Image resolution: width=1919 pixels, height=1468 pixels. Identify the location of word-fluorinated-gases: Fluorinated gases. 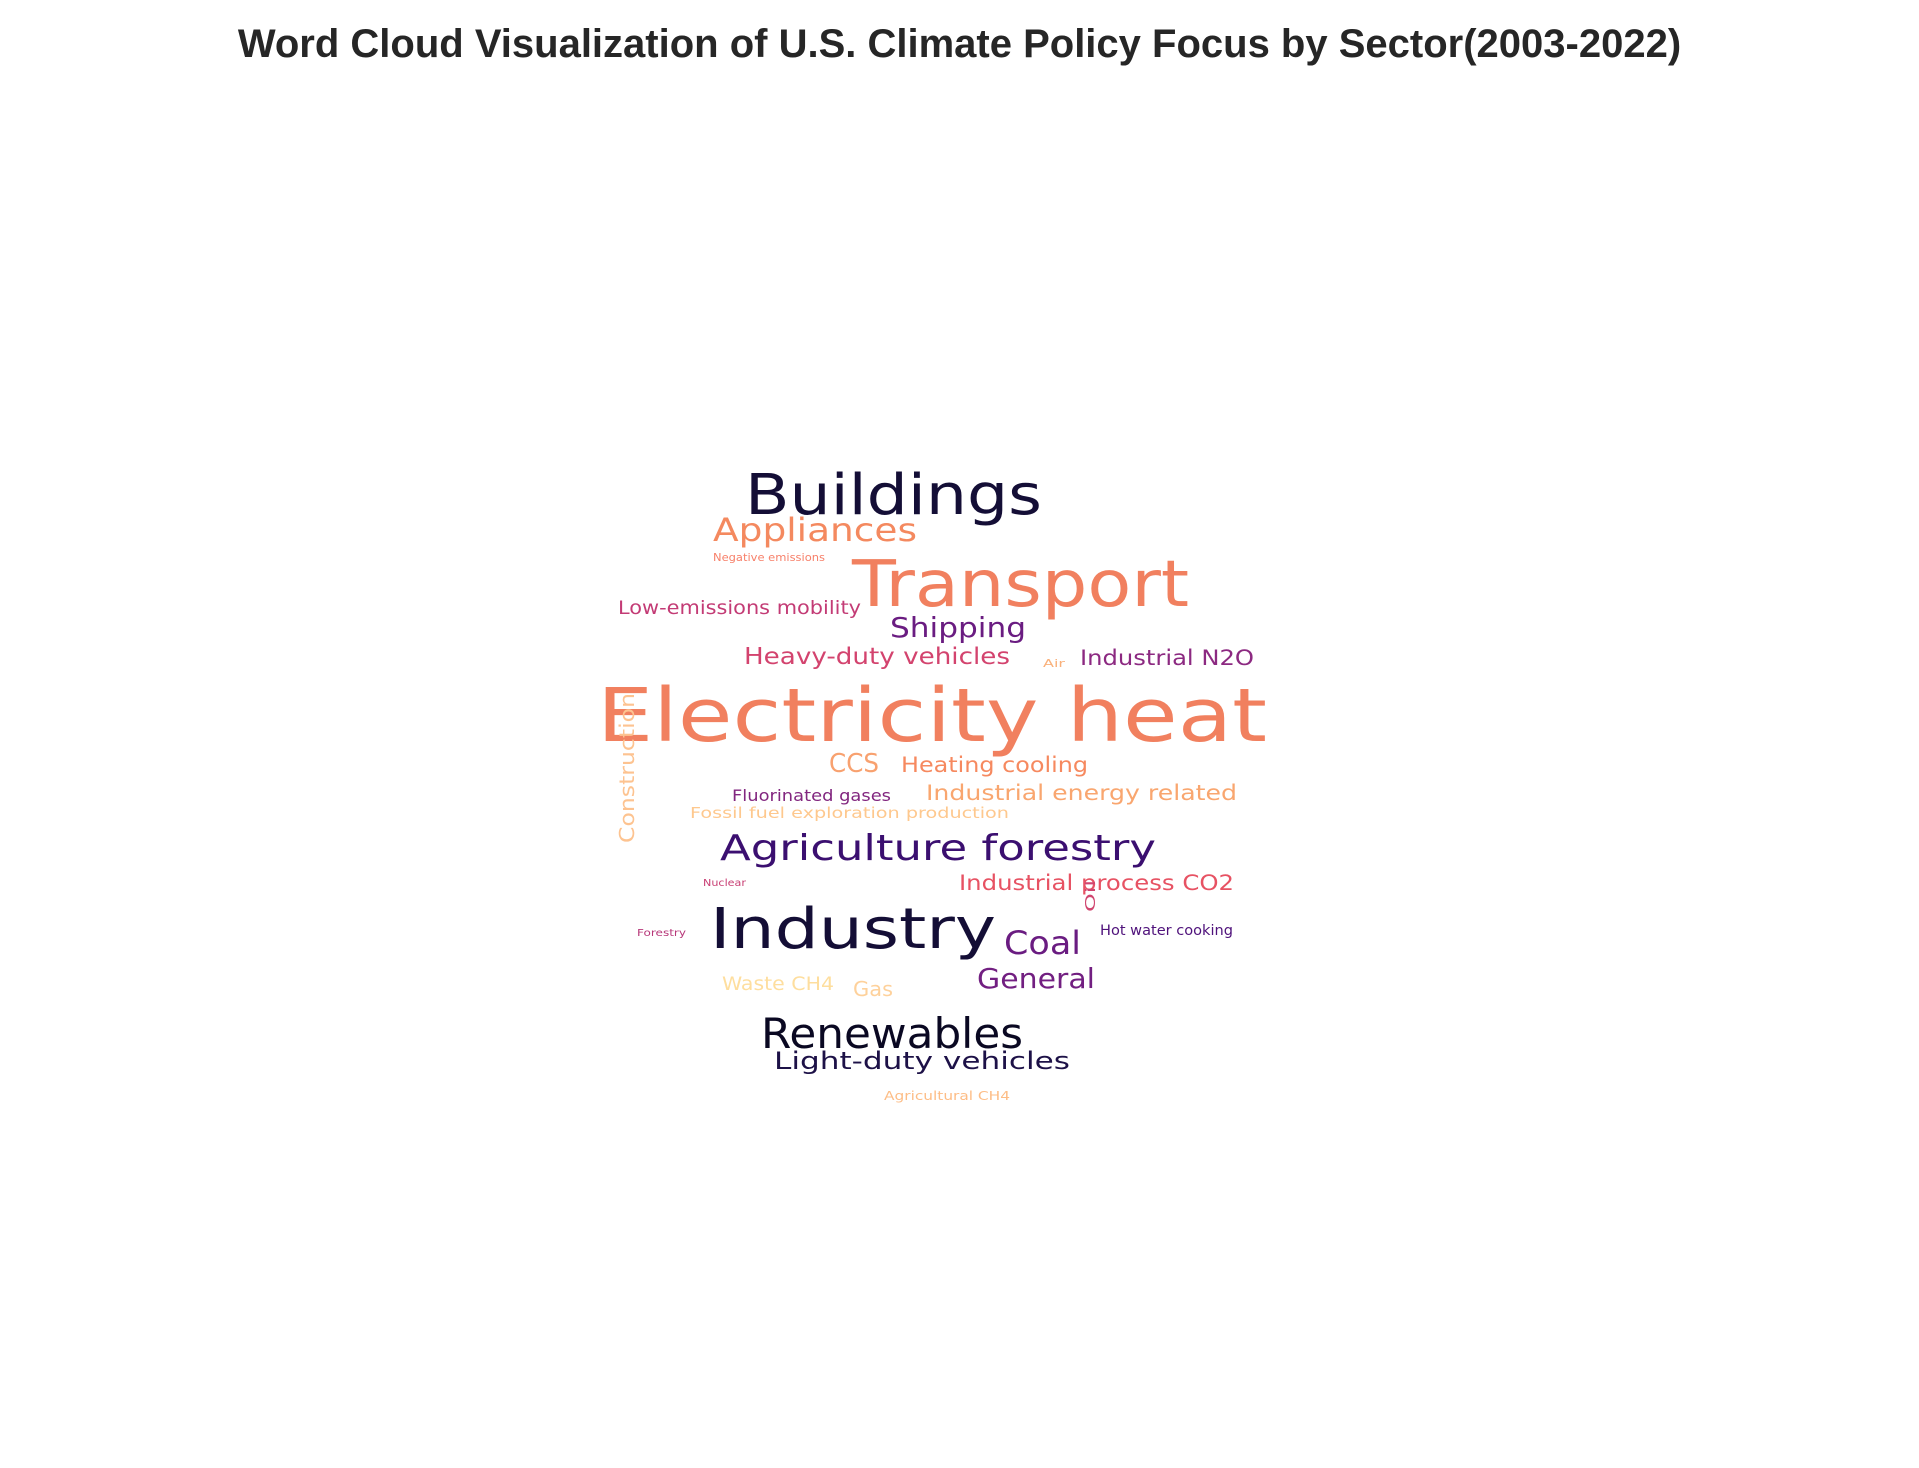
(811, 795).